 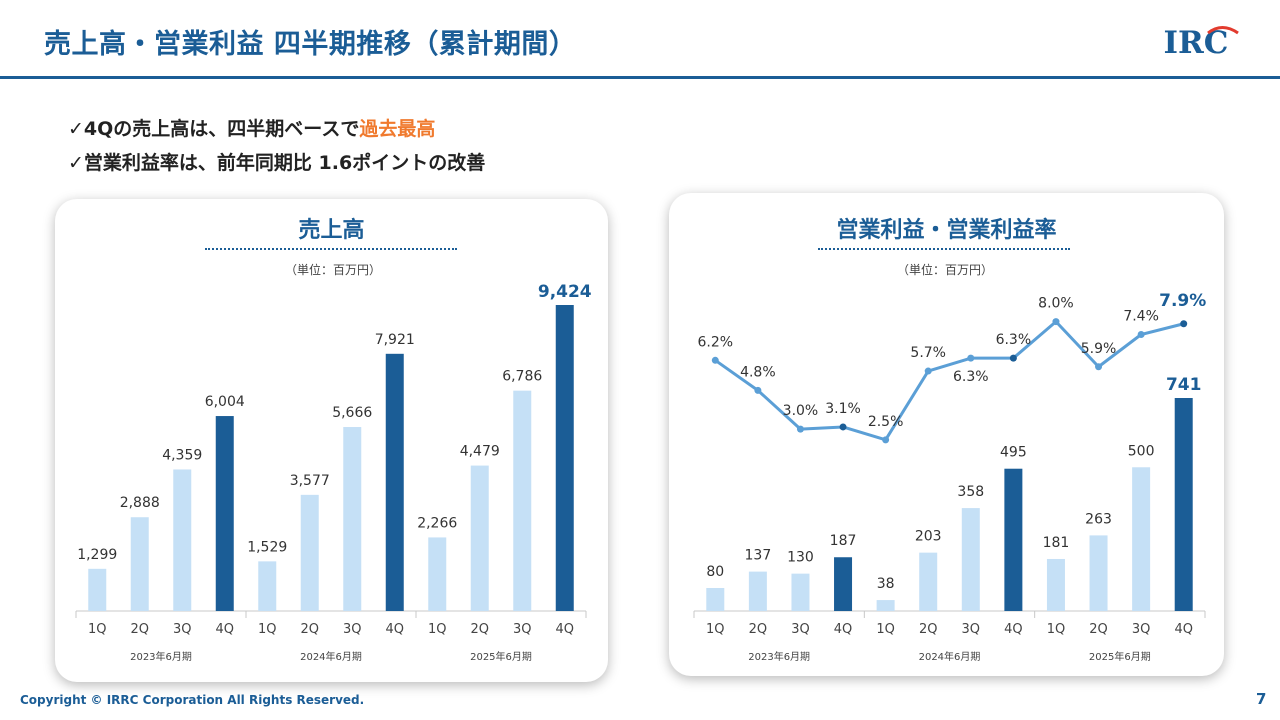 I want to click on sales-unit-label: （単位：百万円）, so click(x=333, y=270).